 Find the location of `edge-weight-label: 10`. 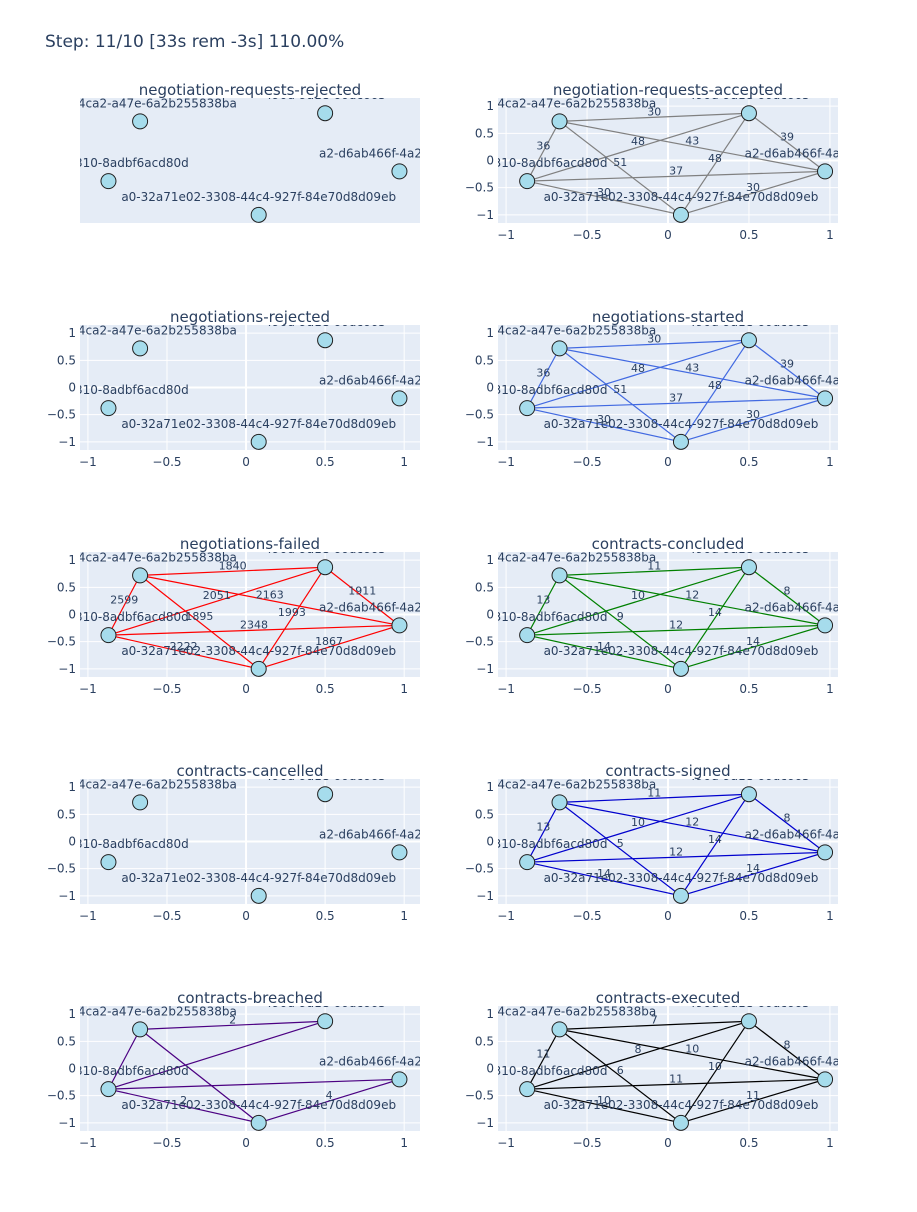

edge-weight-label: 10 is located at coordinates (715, 1066).